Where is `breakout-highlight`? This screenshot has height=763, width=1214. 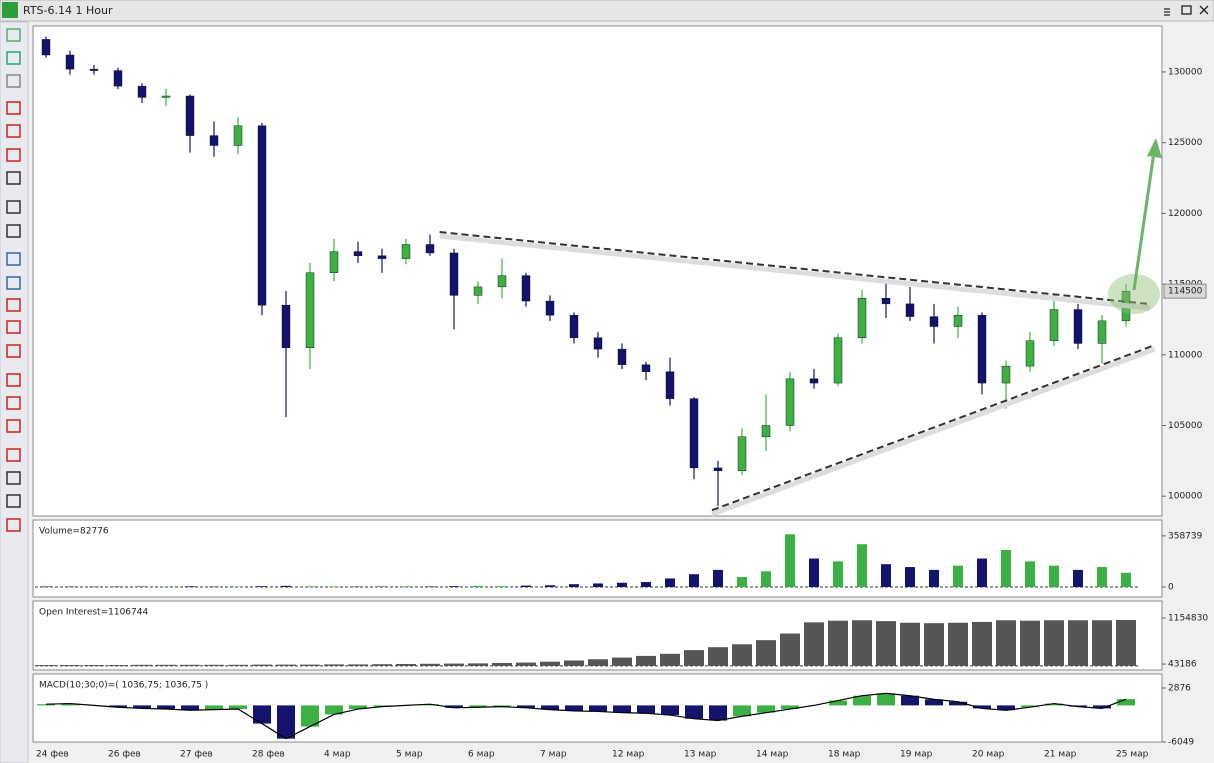 breakout-highlight is located at coordinates (1134, 294).